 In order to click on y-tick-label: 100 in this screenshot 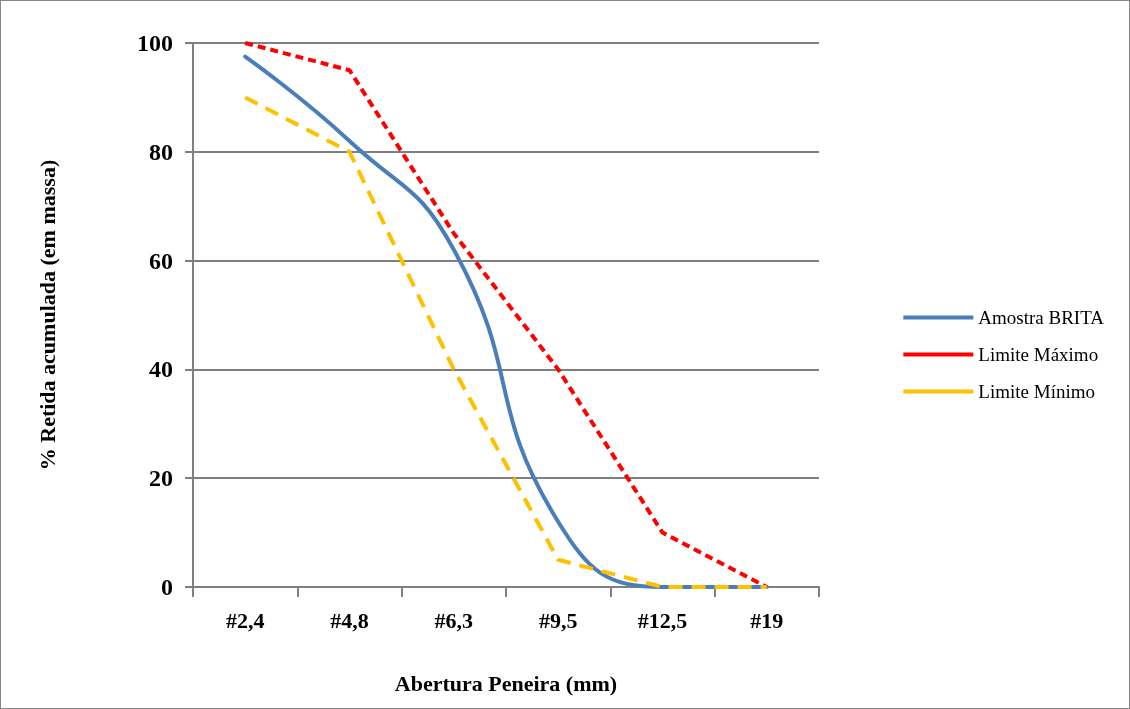, I will do `click(155, 43)`.